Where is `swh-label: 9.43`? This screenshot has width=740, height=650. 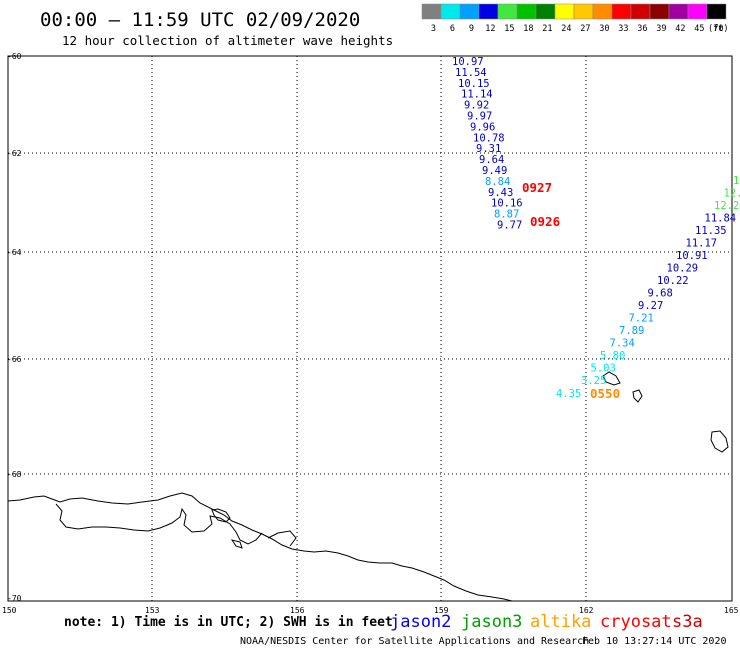 swh-label: 9.43 is located at coordinates (500, 193).